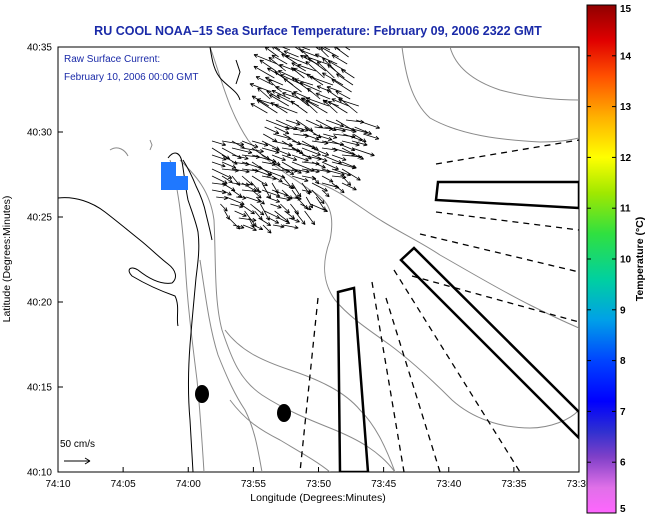 The width and height of the screenshot is (651, 519). Describe the element at coordinates (626, 9) in the screenshot. I see `colorbar-tick-label: 15` at that location.